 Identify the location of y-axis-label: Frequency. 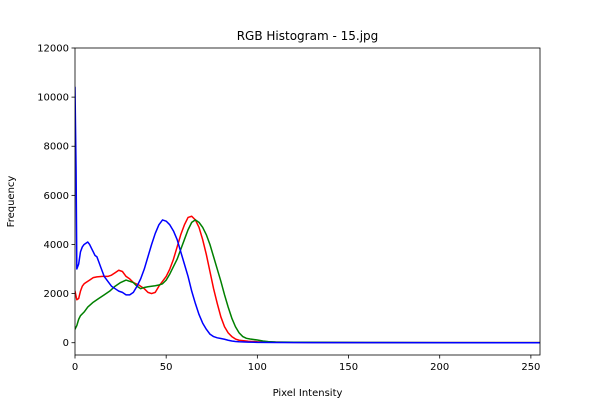
(11, 202).